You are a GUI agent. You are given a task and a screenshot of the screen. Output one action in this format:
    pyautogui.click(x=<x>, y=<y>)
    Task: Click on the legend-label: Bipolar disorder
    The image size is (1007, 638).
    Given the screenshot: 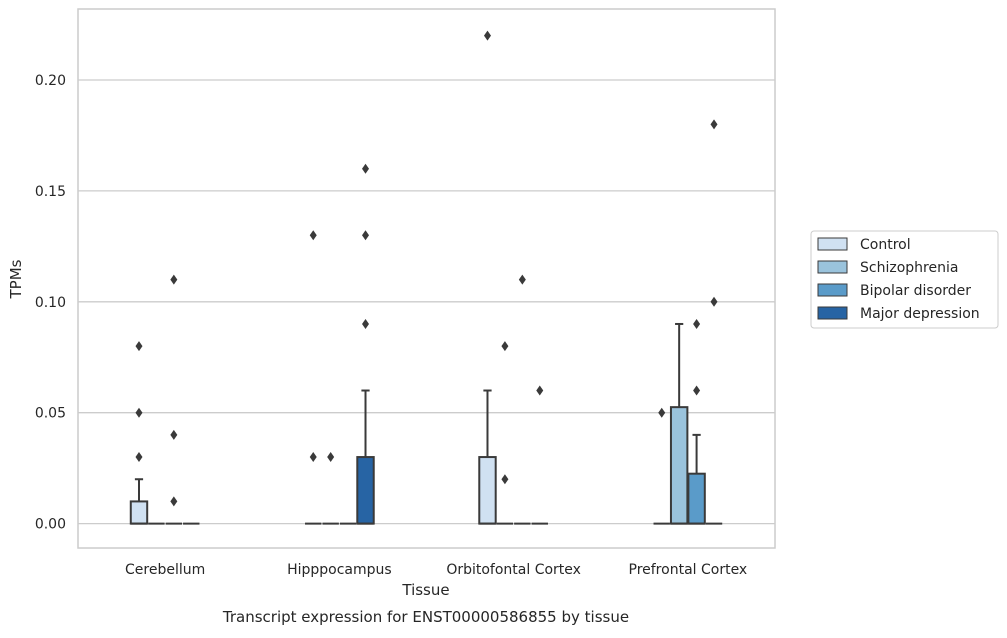 What is the action you would take?
    pyautogui.click(x=915, y=291)
    